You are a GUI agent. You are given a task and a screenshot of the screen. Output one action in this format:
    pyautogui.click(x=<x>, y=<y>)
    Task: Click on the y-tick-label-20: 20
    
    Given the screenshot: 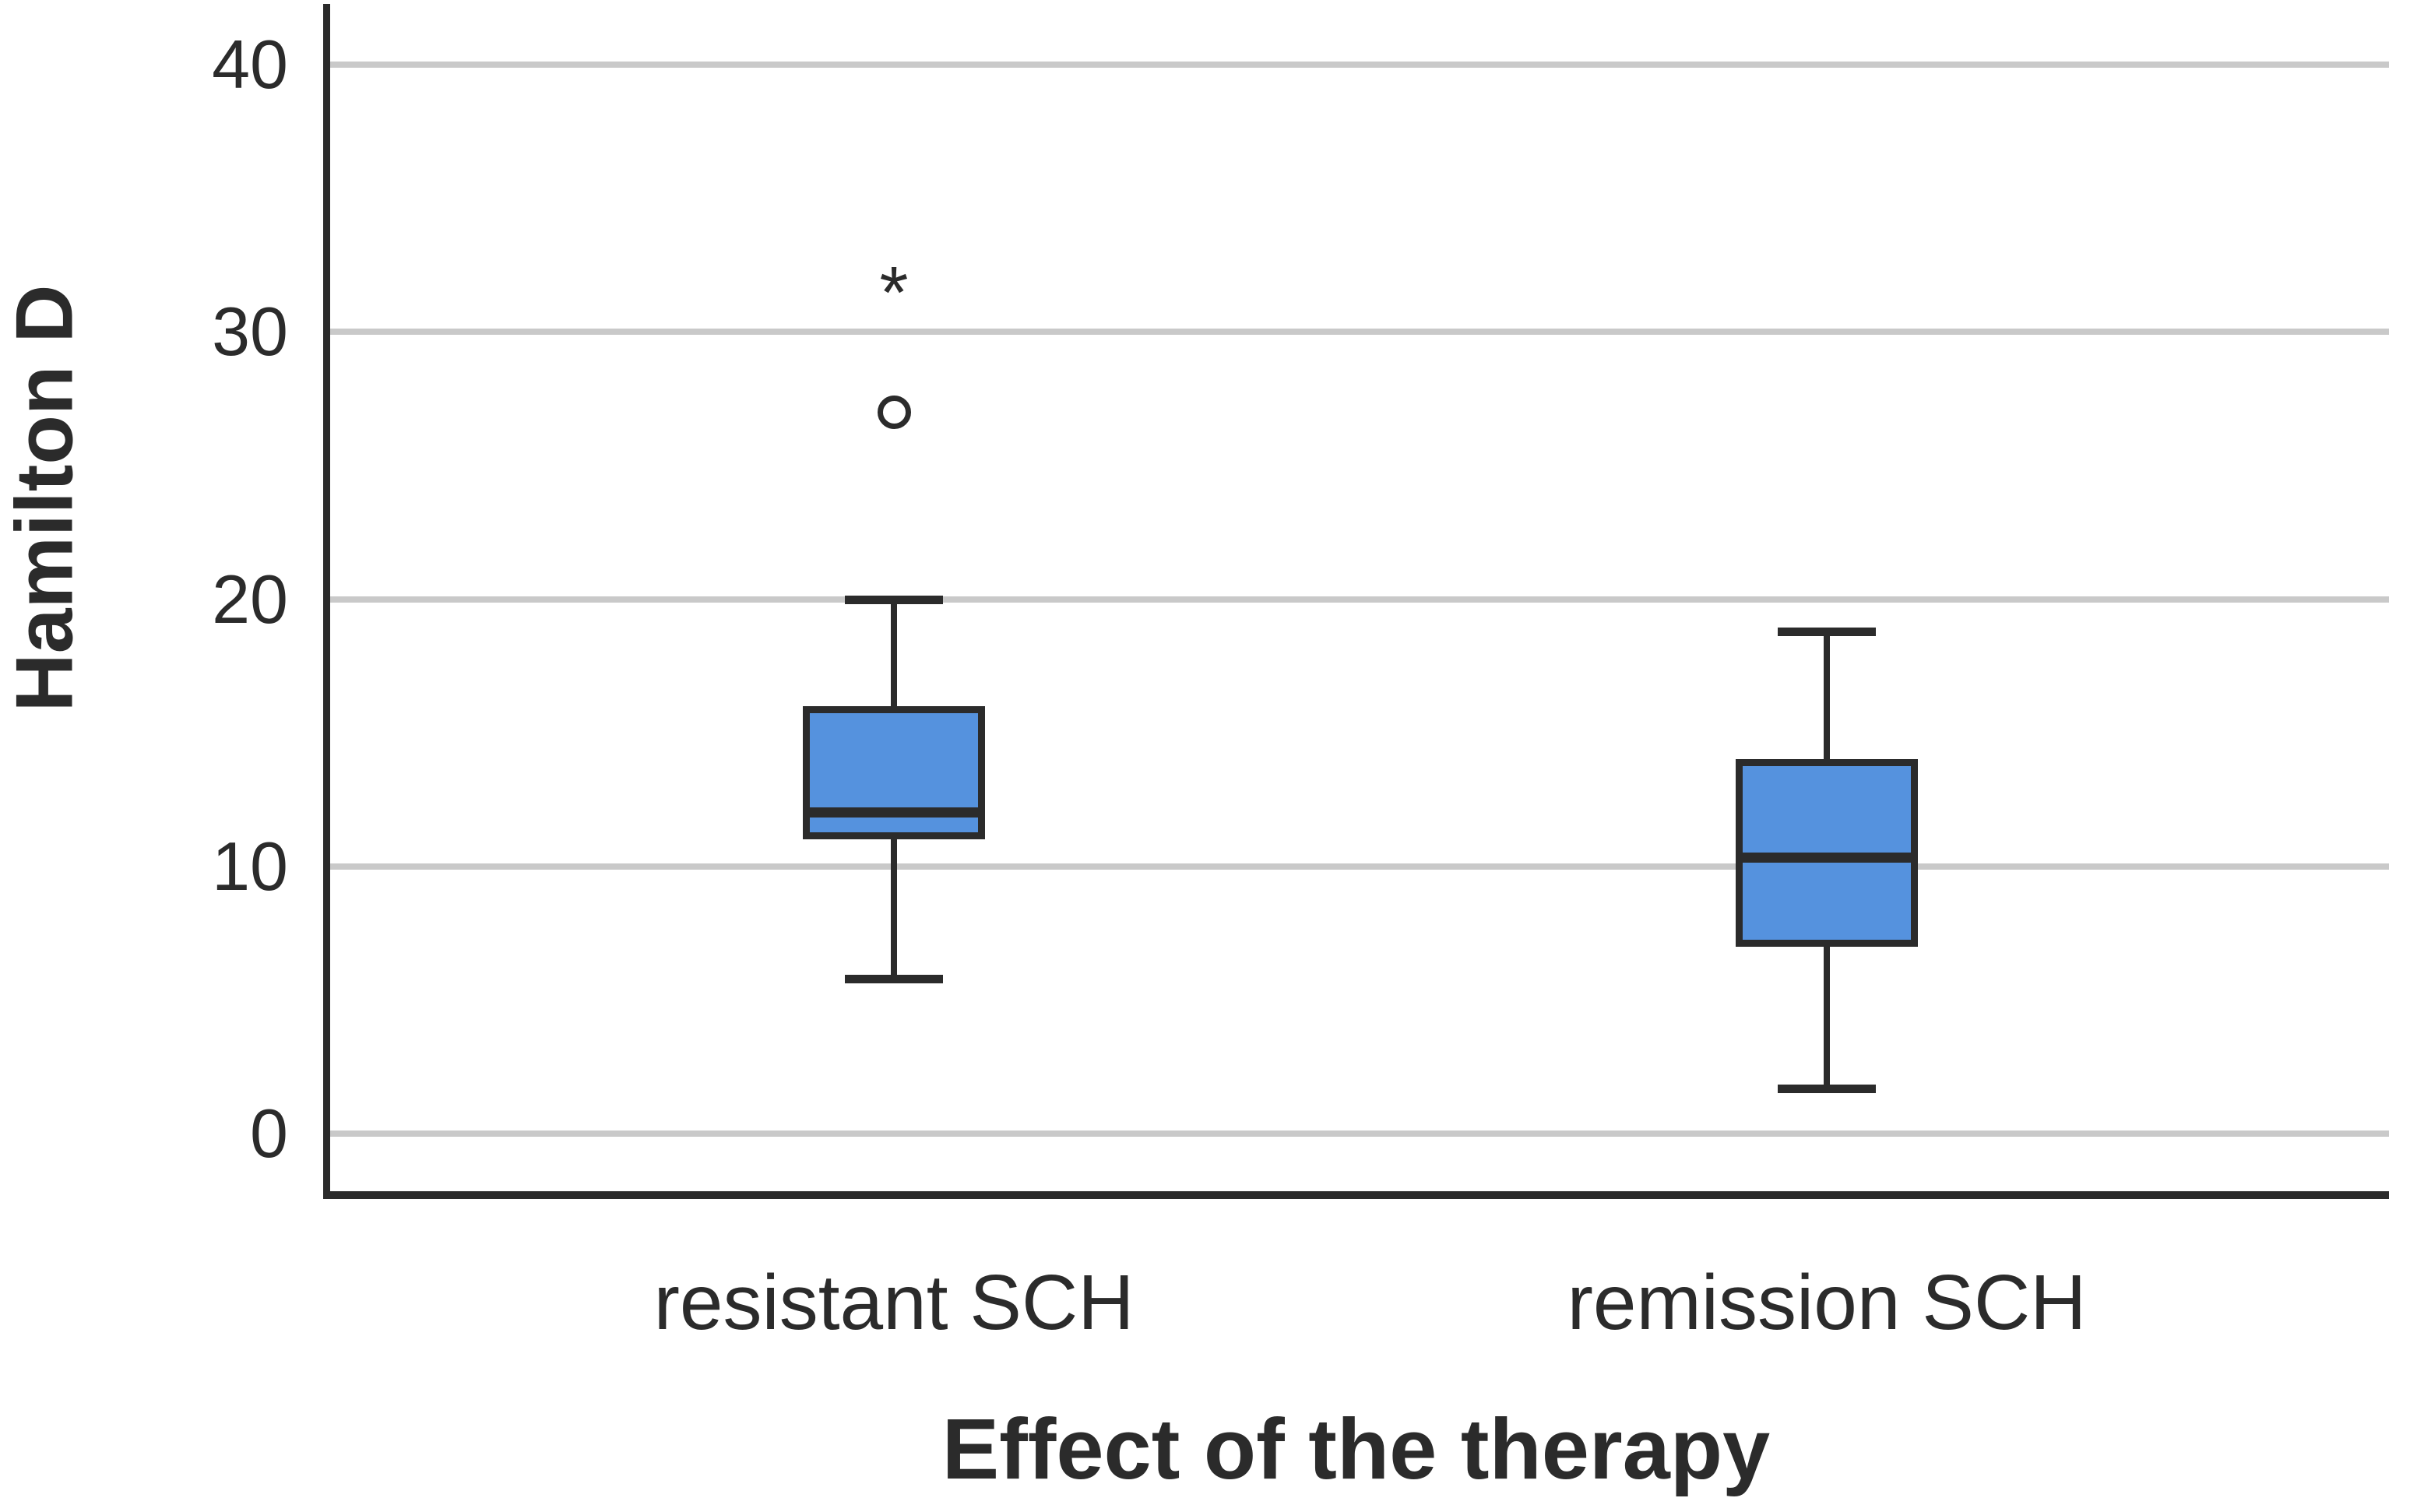 What is the action you would take?
    pyautogui.click(x=250, y=599)
    